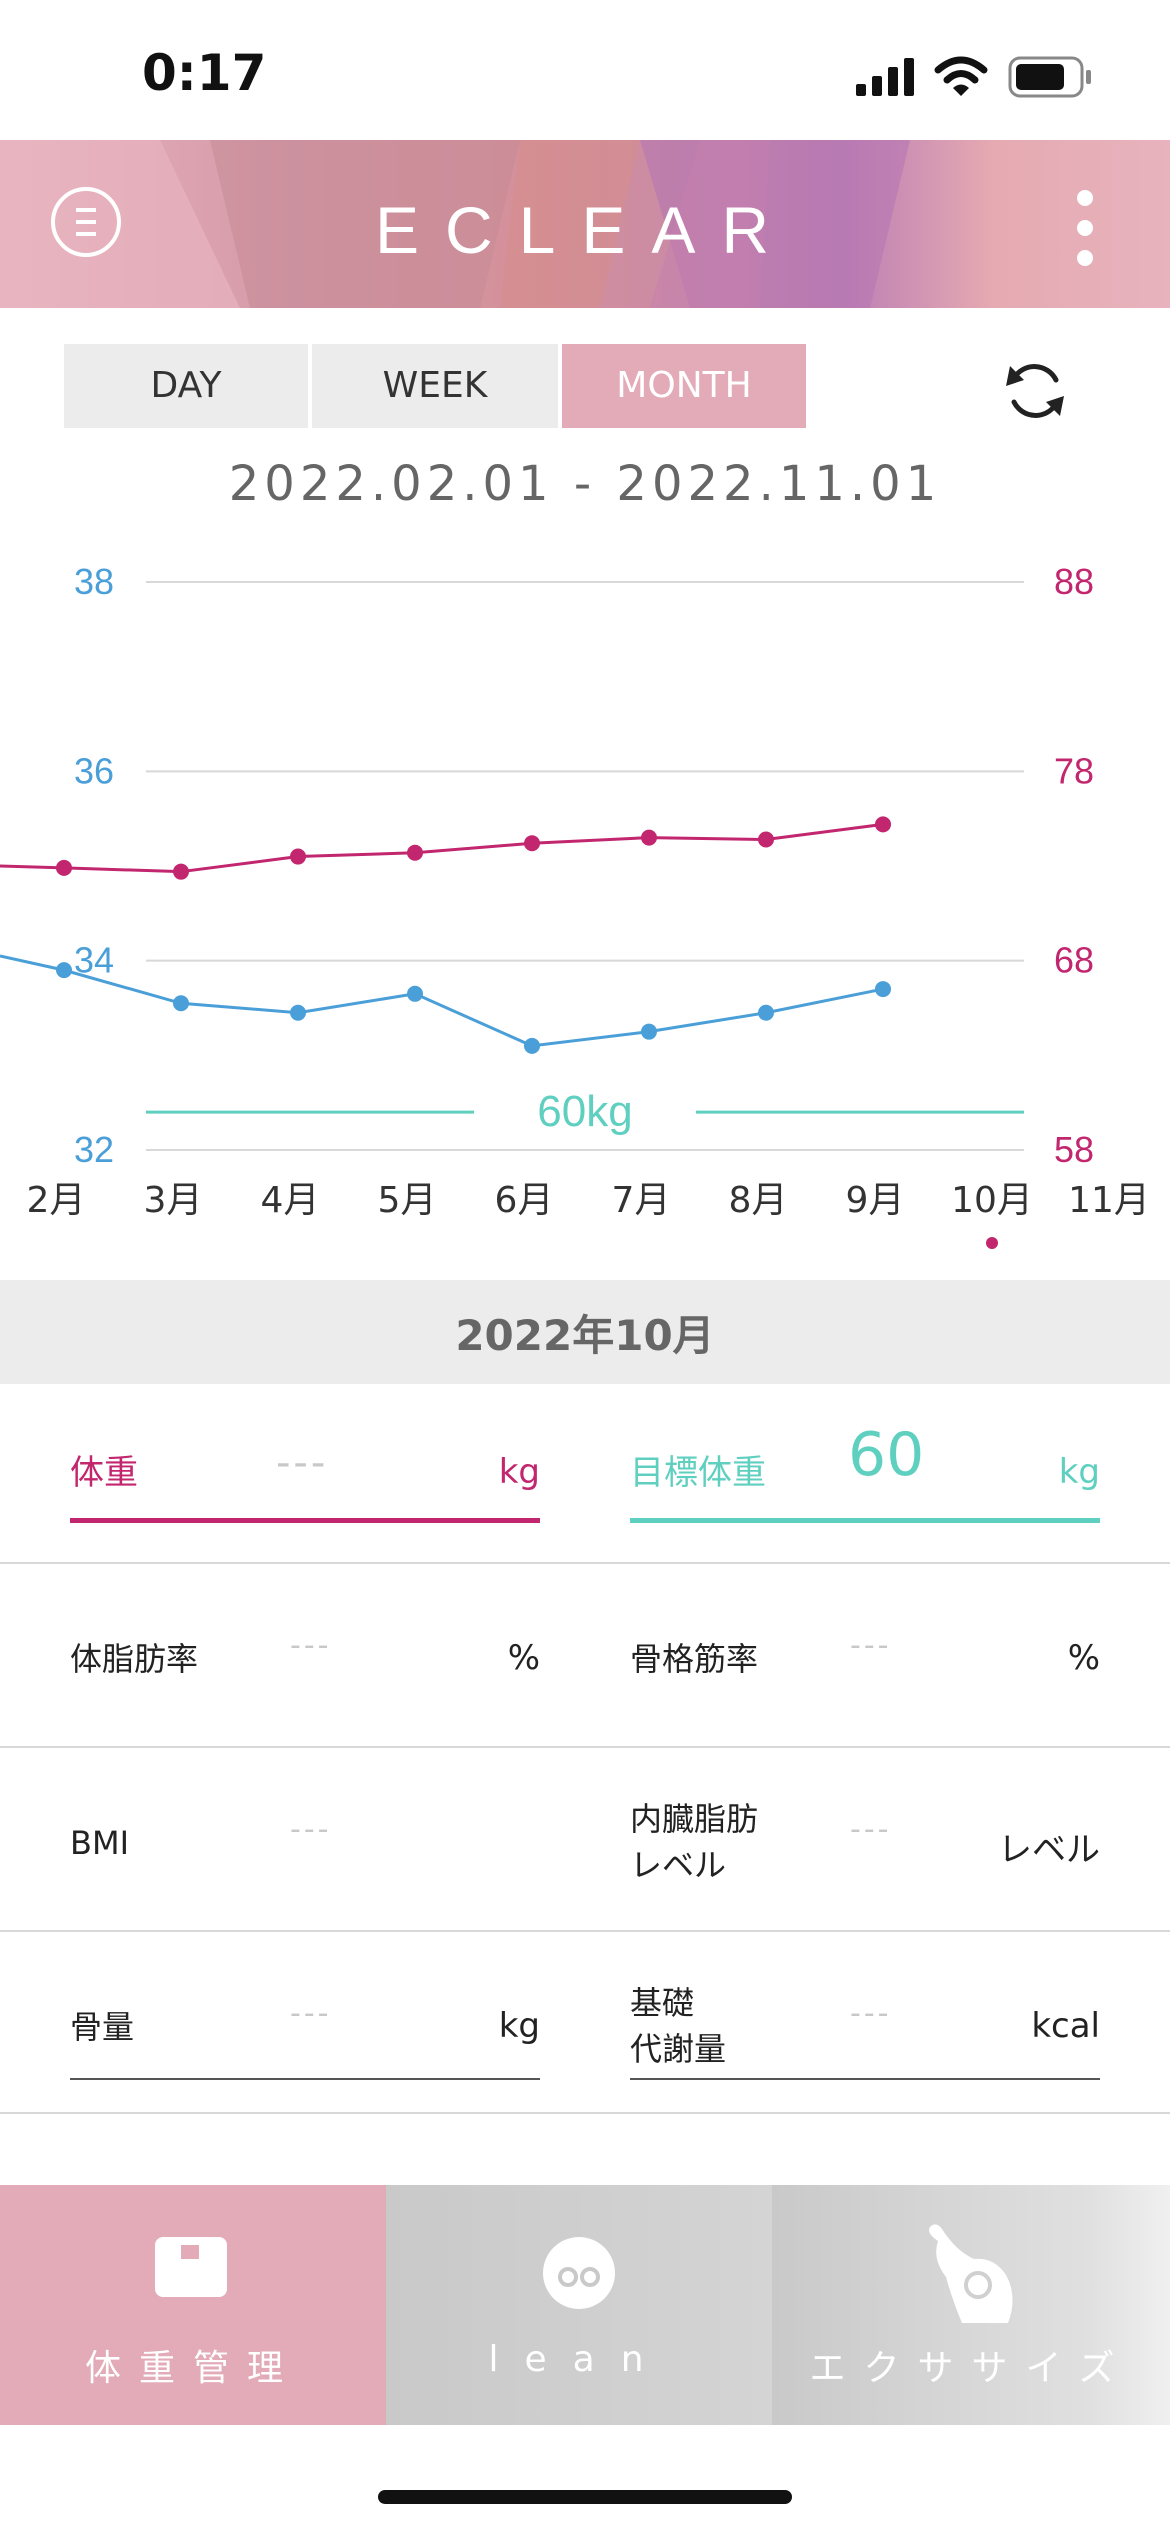 This screenshot has height=2532, width=1170. I want to click on right-axis-tick: 58, so click(1074, 1149).